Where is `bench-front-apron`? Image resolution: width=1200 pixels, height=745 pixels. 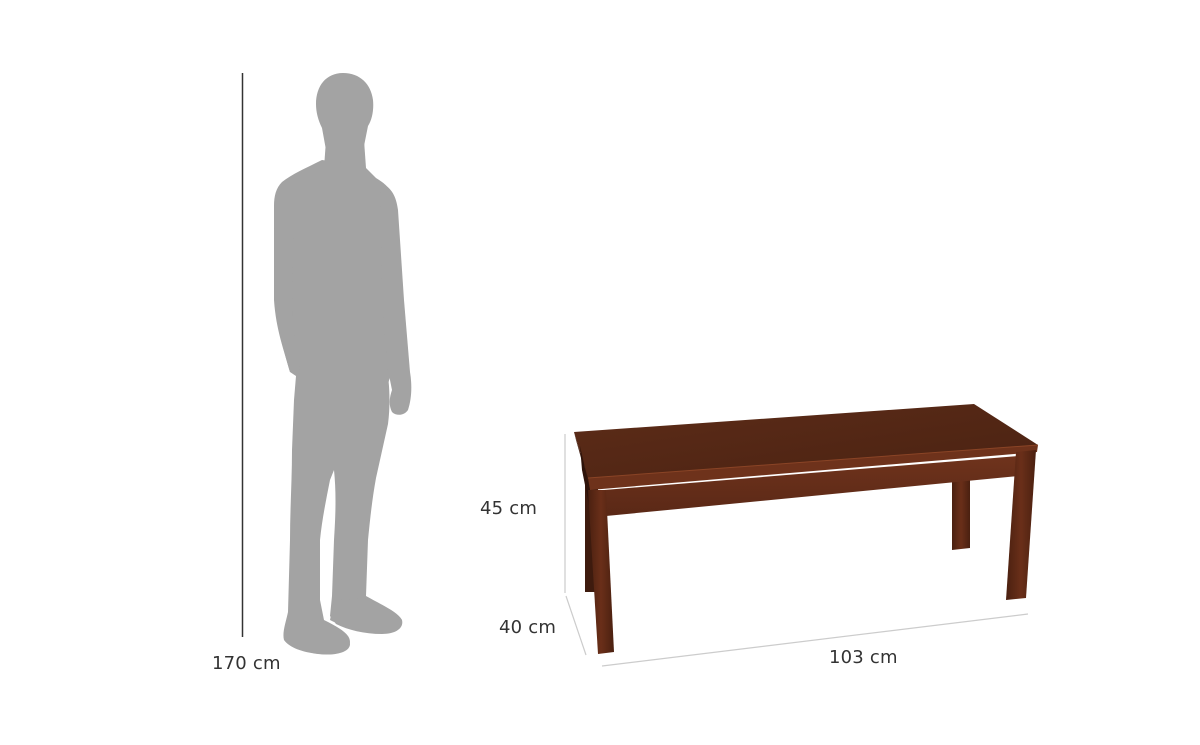 bench-front-apron is located at coordinates (811, 486).